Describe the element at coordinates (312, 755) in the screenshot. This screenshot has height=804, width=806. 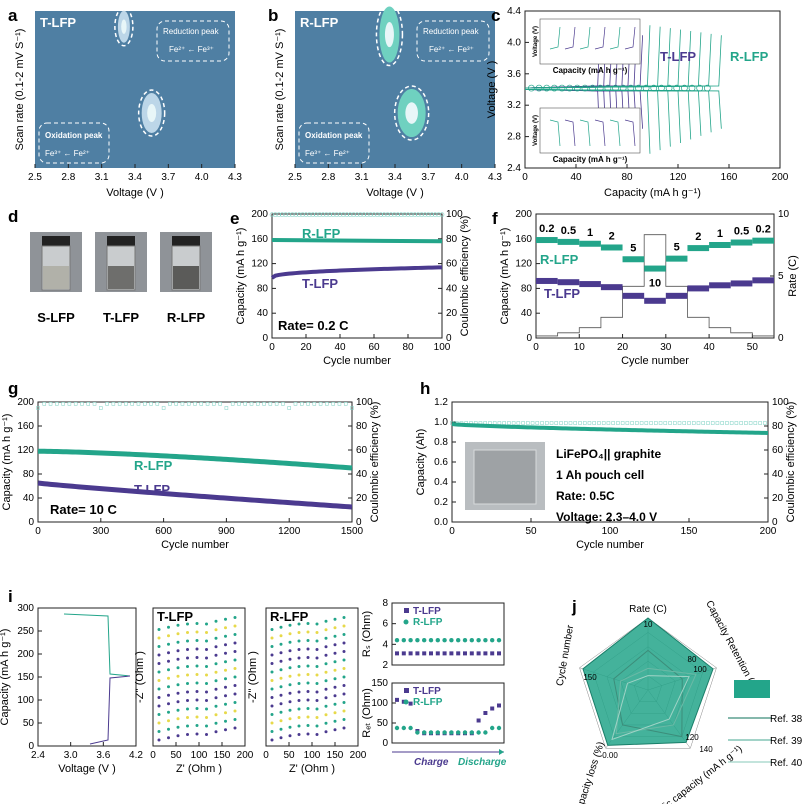
I see `x-tick-label: 100` at that location.